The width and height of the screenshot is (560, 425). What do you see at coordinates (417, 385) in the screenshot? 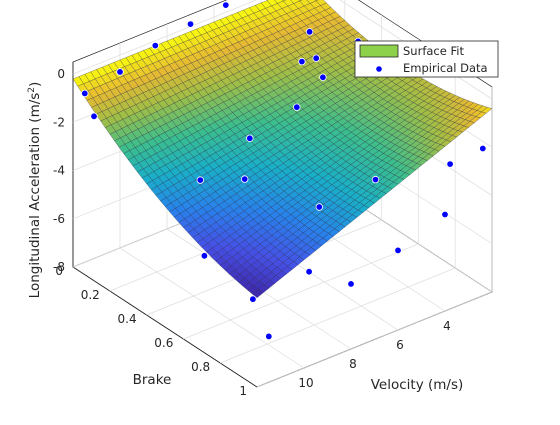
I see `x-axis-label: Velocity (m/s)` at bounding box center [417, 385].